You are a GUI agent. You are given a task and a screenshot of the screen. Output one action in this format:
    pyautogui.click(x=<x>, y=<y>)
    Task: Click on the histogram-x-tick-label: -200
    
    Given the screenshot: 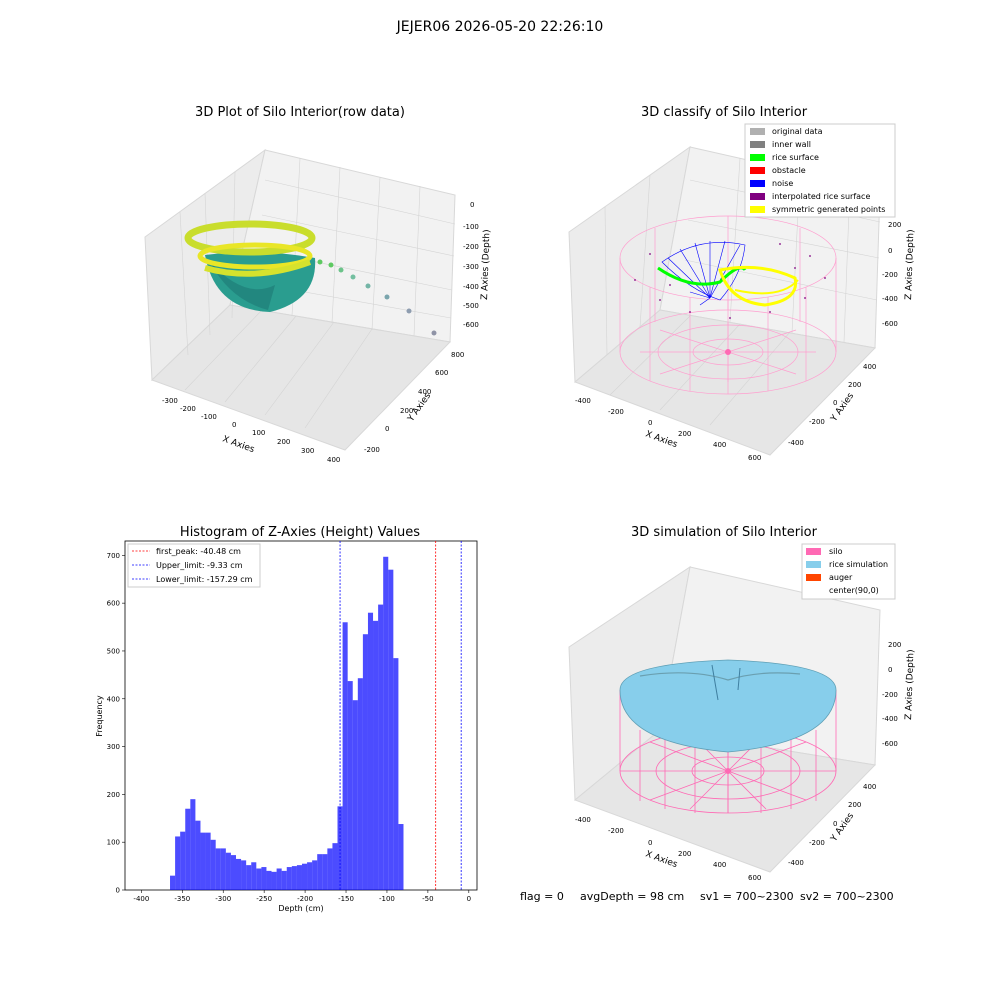 What is the action you would take?
    pyautogui.click(x=305, y=899)
    